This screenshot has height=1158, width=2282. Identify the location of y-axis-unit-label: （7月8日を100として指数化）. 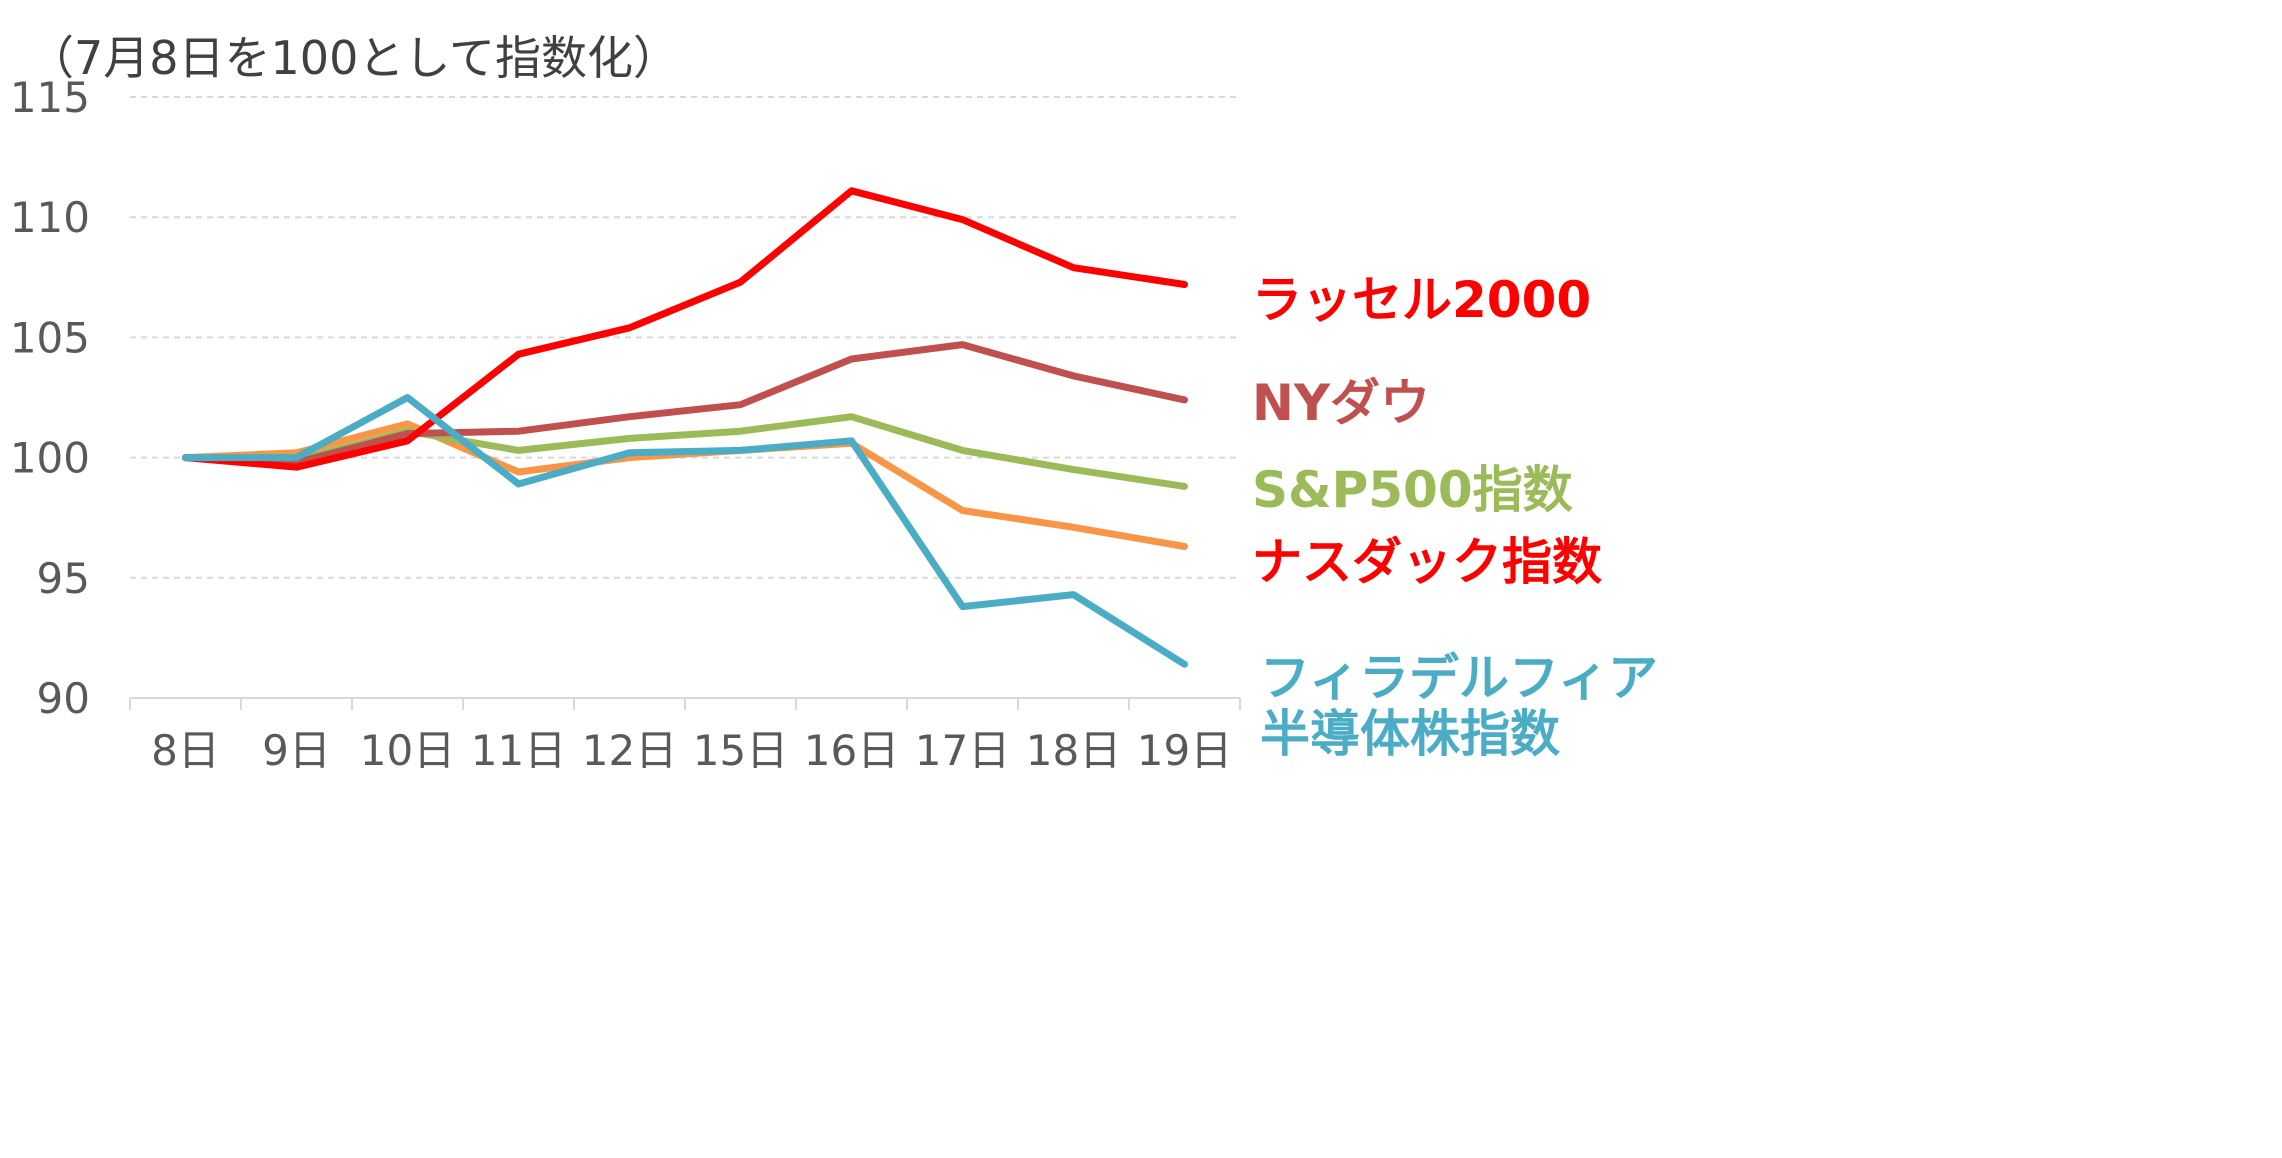
(353, 58).